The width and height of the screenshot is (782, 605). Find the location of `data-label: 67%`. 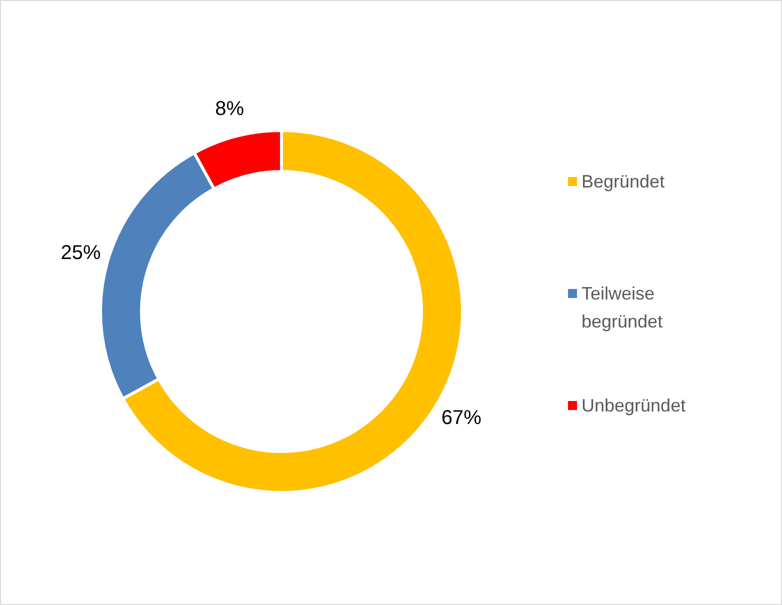

data-label: 67% is located at coordinates (461, 417).